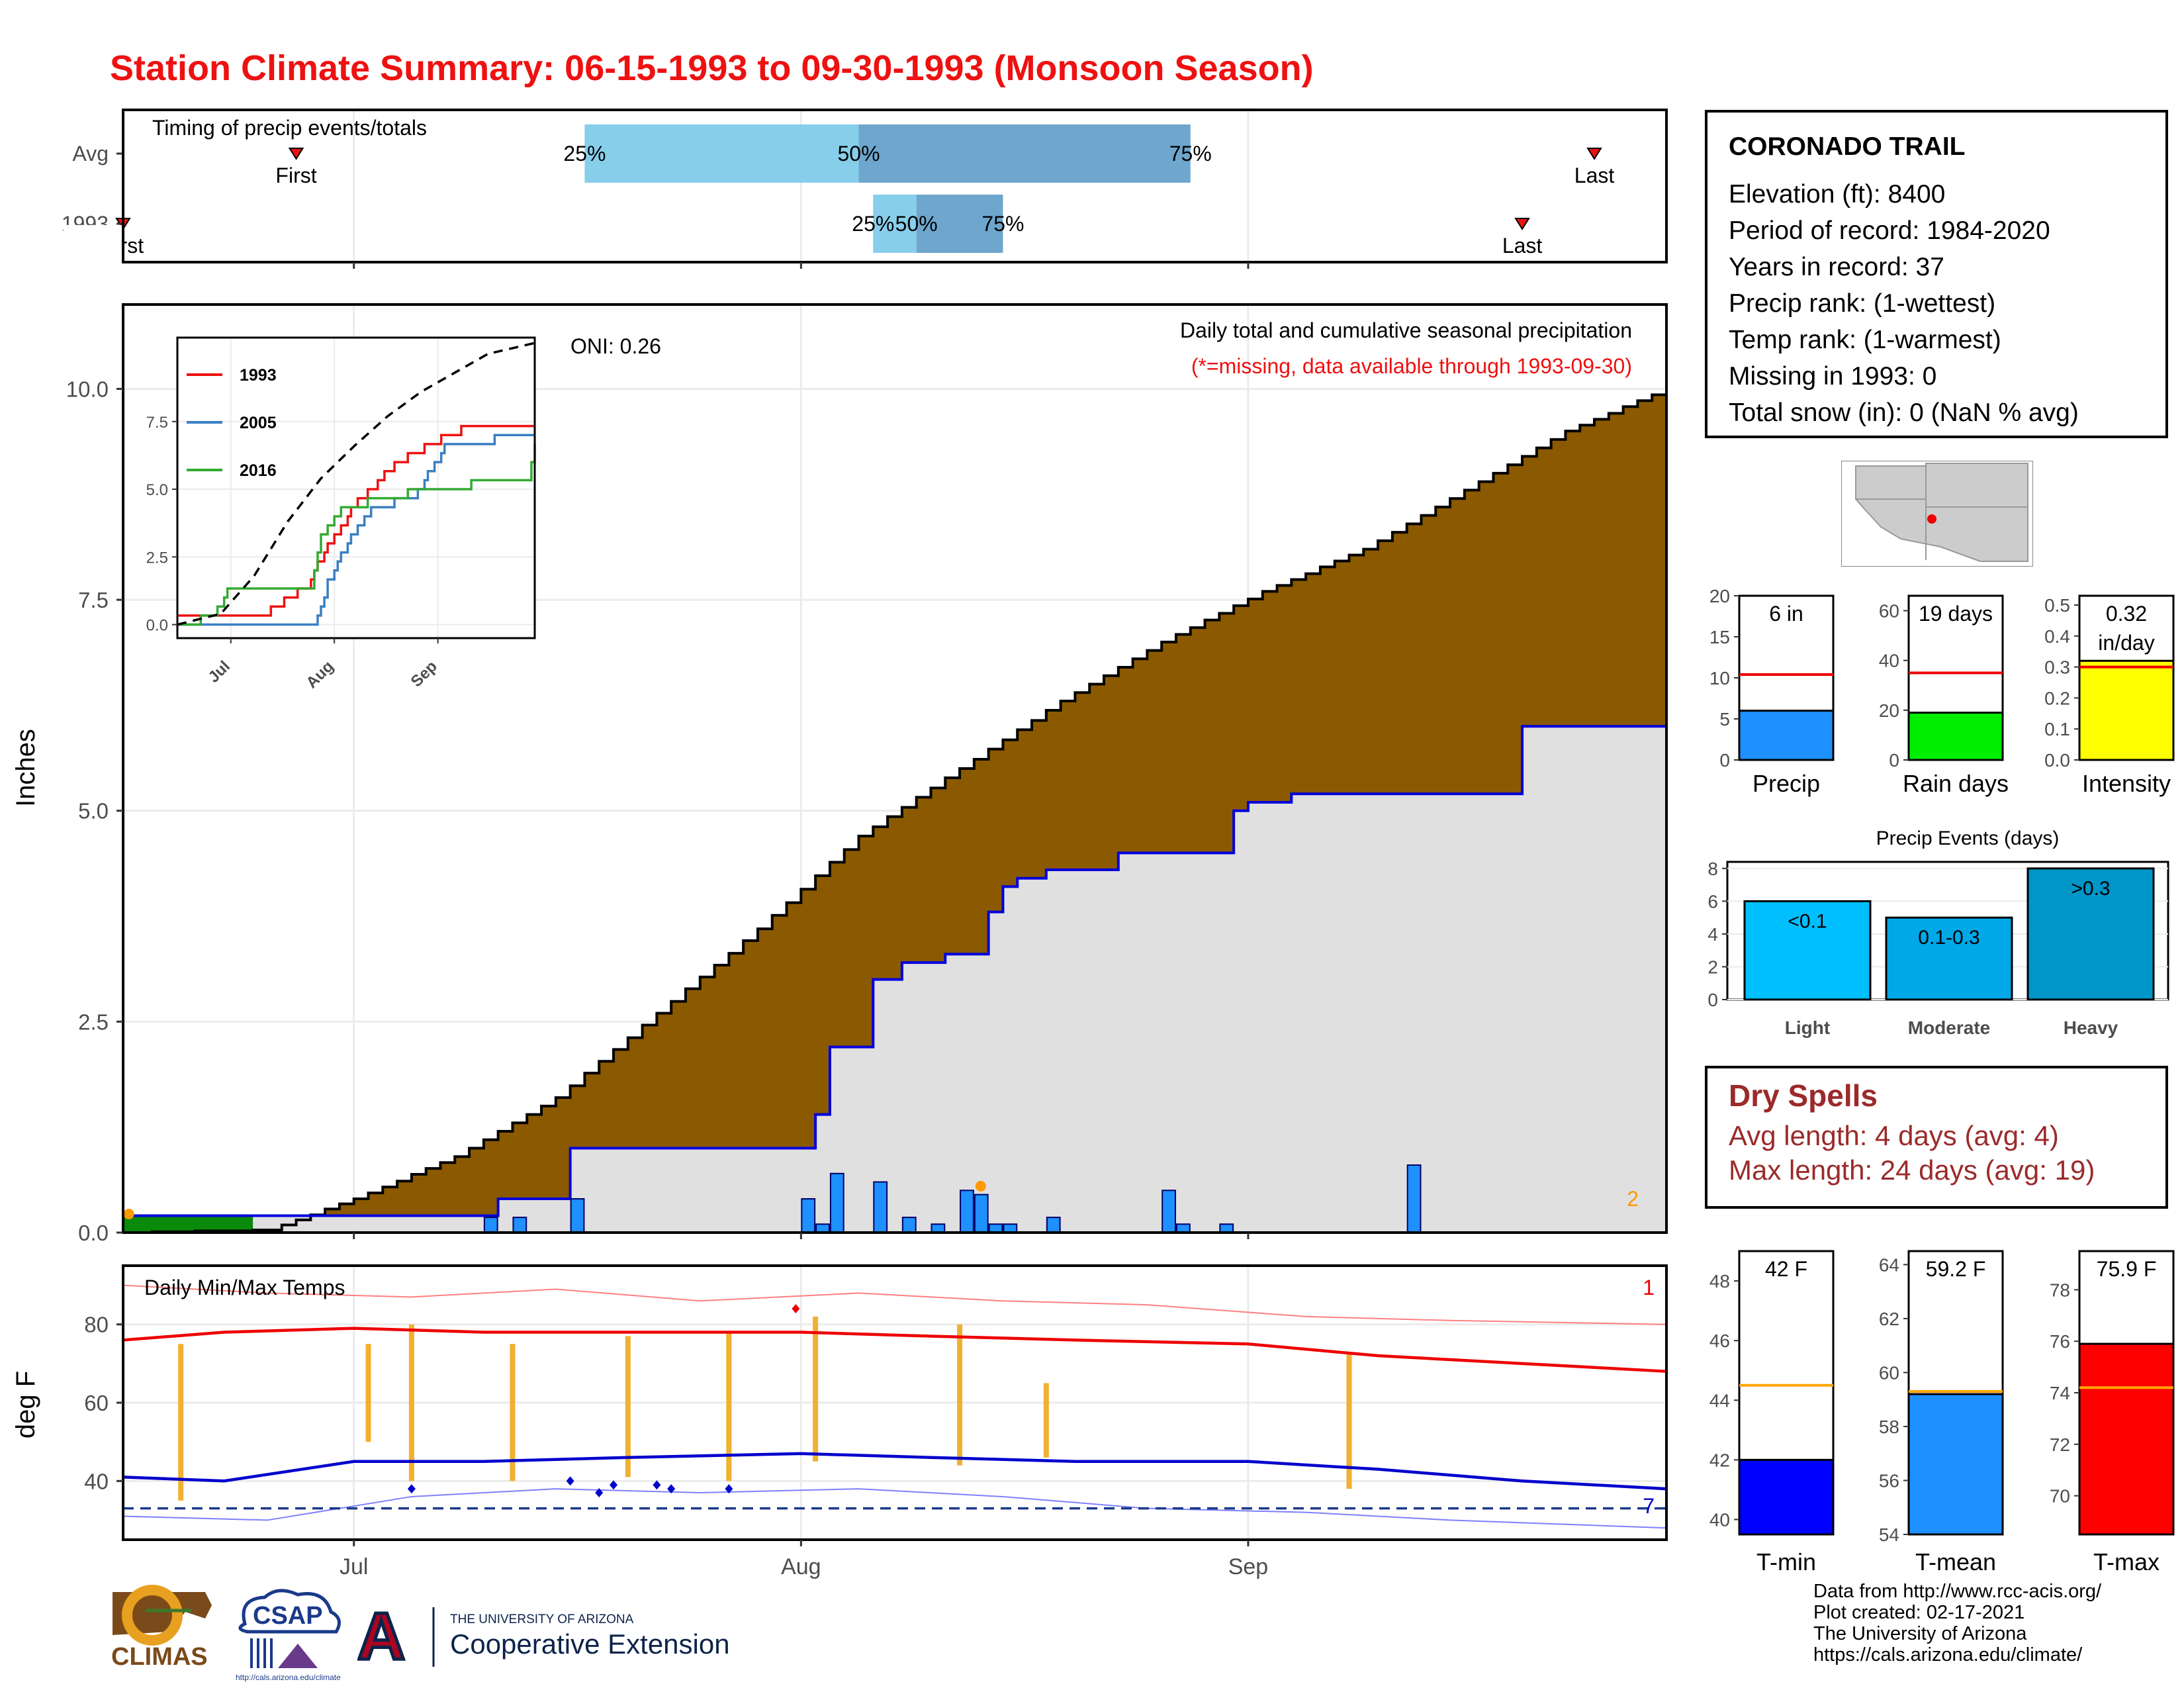 This screenshot has width=2184, height=1688. Describe the element at coordinates (2057, 636) in the screenshot. I see `intensity-mini-y-tick-label: 0.4` at that location.